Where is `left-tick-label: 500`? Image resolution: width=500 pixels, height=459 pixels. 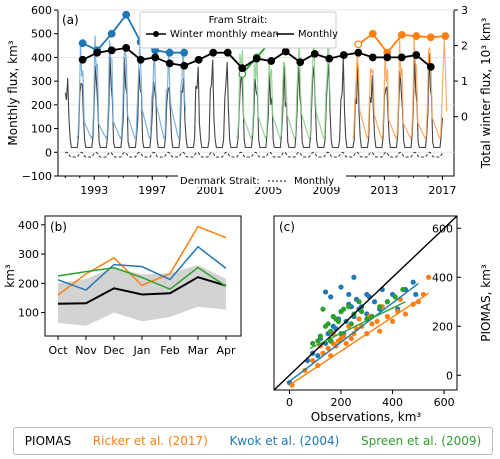
left-tick-label: 500 is located at coordinates (41, 34).